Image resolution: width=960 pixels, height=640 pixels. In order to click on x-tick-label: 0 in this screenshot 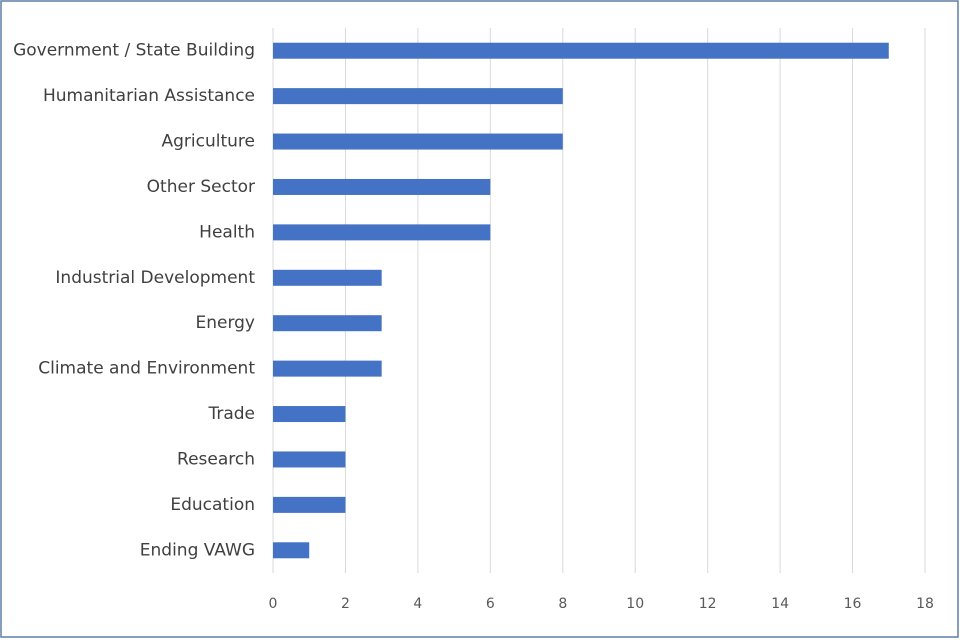, I will do `click(273, 604)`.